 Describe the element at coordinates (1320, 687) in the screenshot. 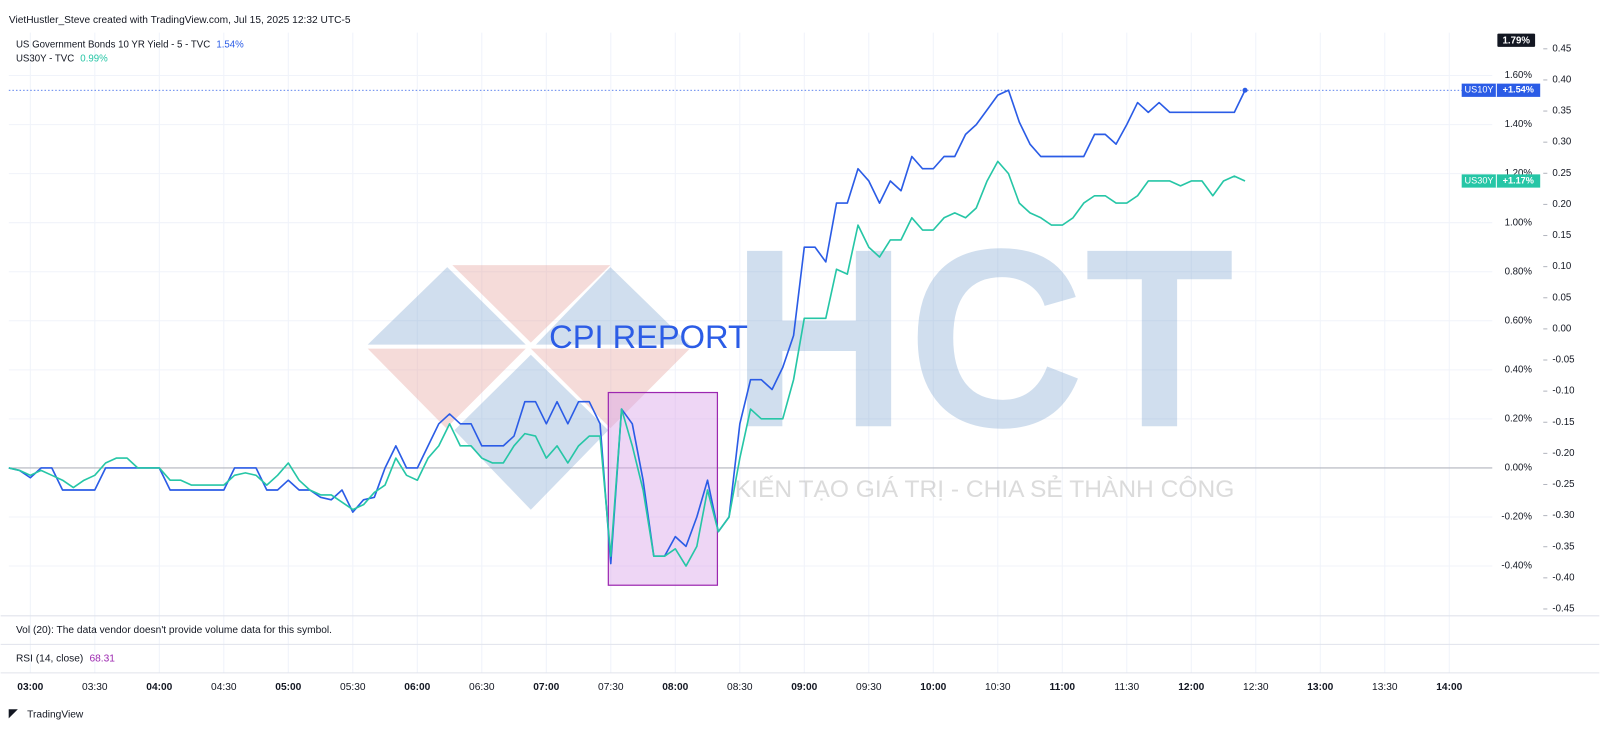

I see `x-tick-label: 13:00` at that location.